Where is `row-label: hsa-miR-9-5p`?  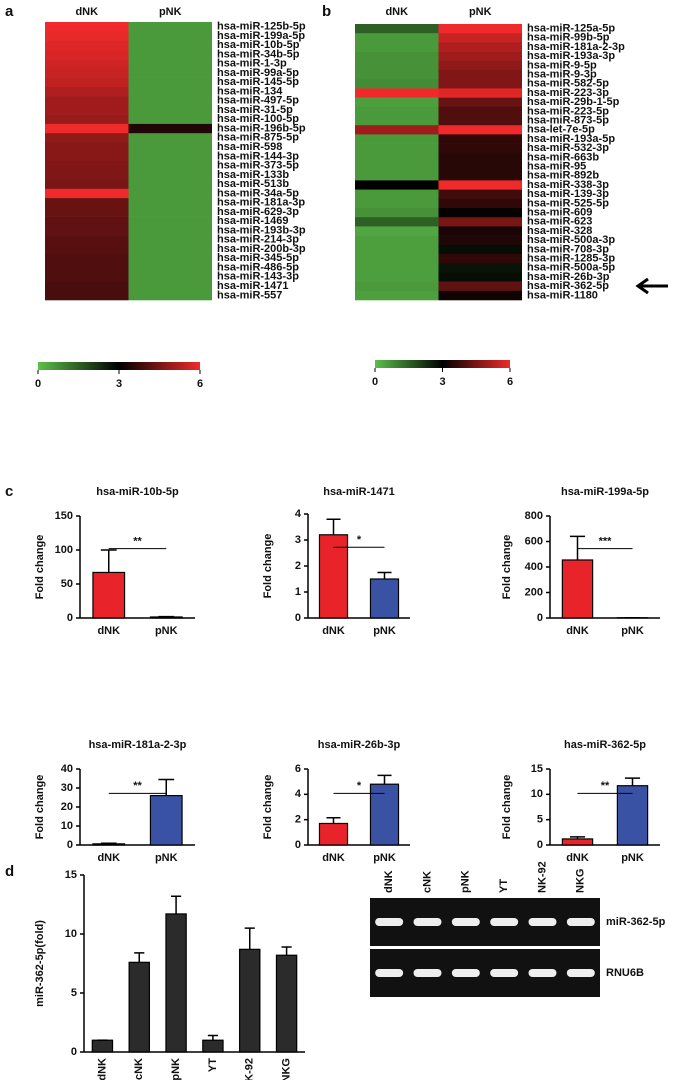 row-label: hsa-miR-9-5p is located at coordinates (562, 65).